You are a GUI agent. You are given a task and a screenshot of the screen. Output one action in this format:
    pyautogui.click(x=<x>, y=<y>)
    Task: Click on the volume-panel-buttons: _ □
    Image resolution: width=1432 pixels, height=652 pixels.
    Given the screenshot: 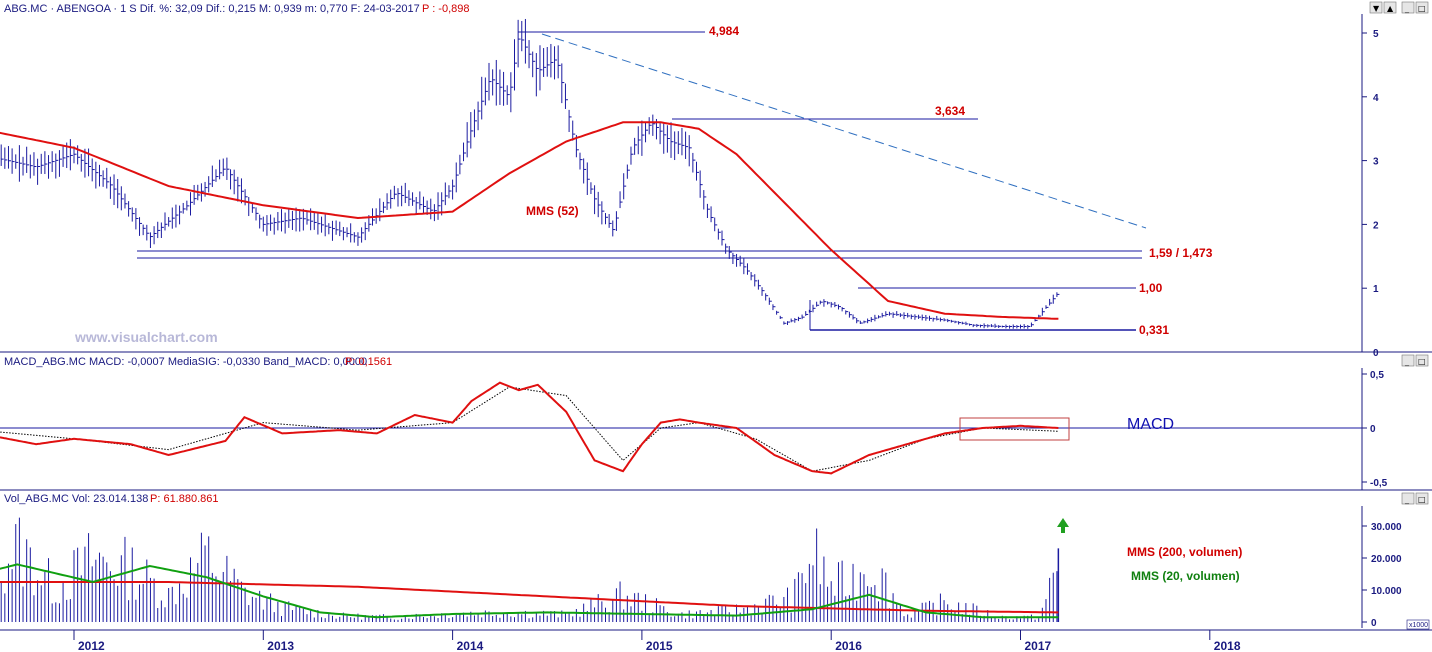 What is the action you would take?
    pyautogui.click(x=1415, y=498)
    